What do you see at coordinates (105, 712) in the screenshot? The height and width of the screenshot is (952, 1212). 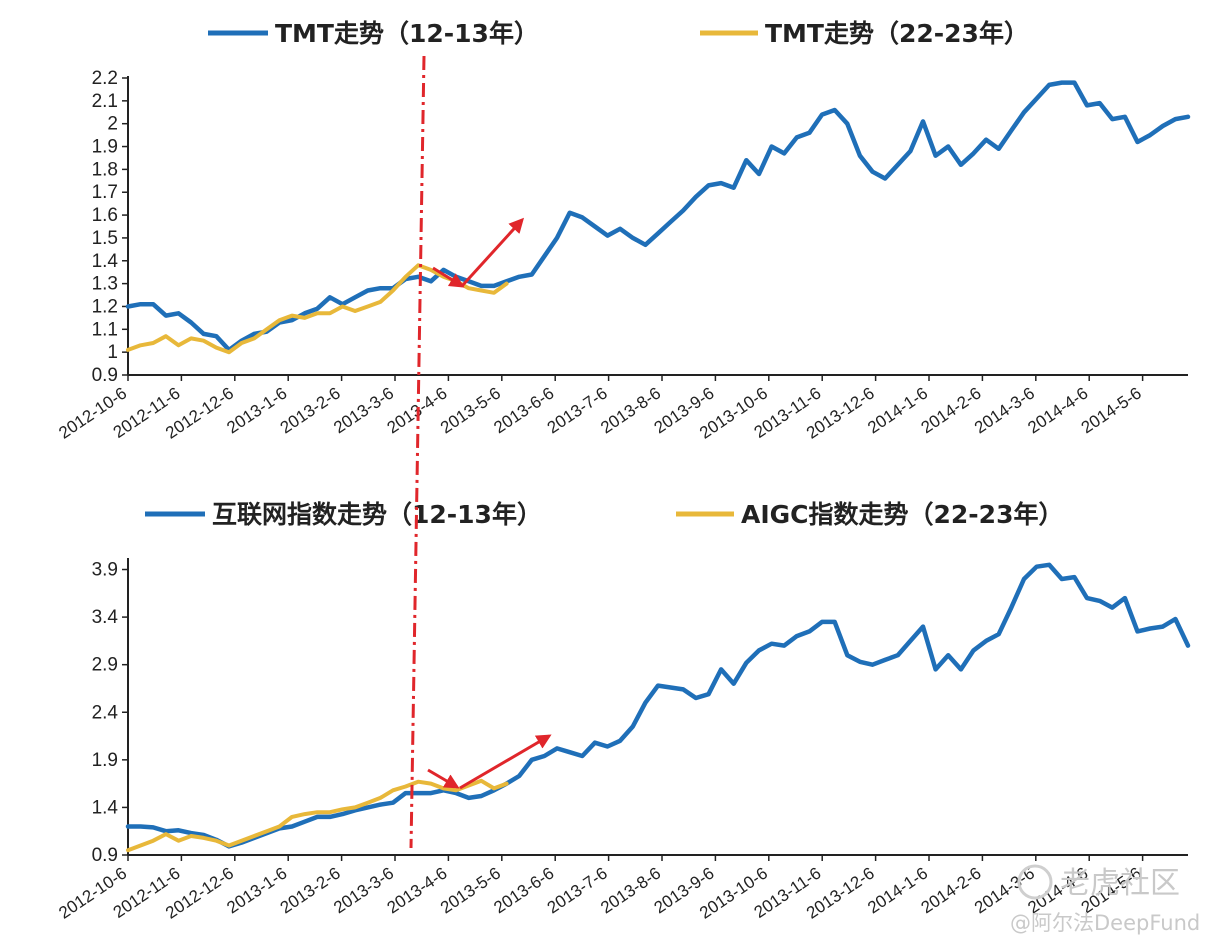 I see `y-tick-label: 2.4` at bounding box center [105, 712].